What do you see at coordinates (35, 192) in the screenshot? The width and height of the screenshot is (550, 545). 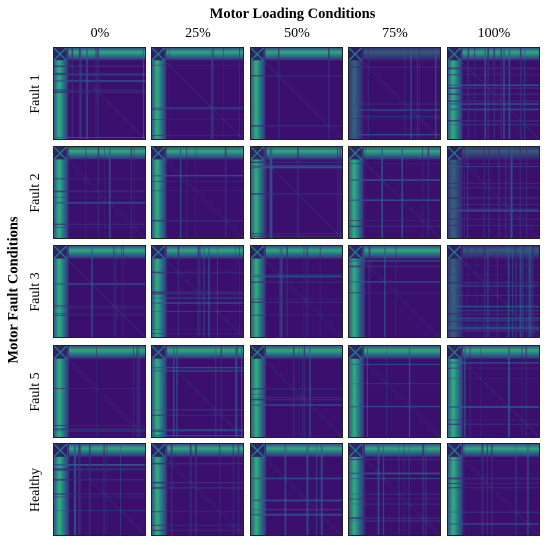 I see `row-label: Fault 2` at bounding box center [35, 192].